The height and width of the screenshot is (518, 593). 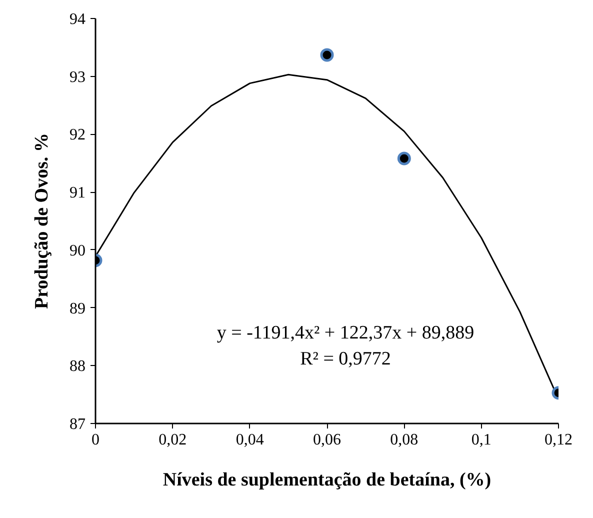 What do you see at coordinates (96, 440) in the screenshot?
I see `x-tick-label: 0` at bounding box center [96, 440].